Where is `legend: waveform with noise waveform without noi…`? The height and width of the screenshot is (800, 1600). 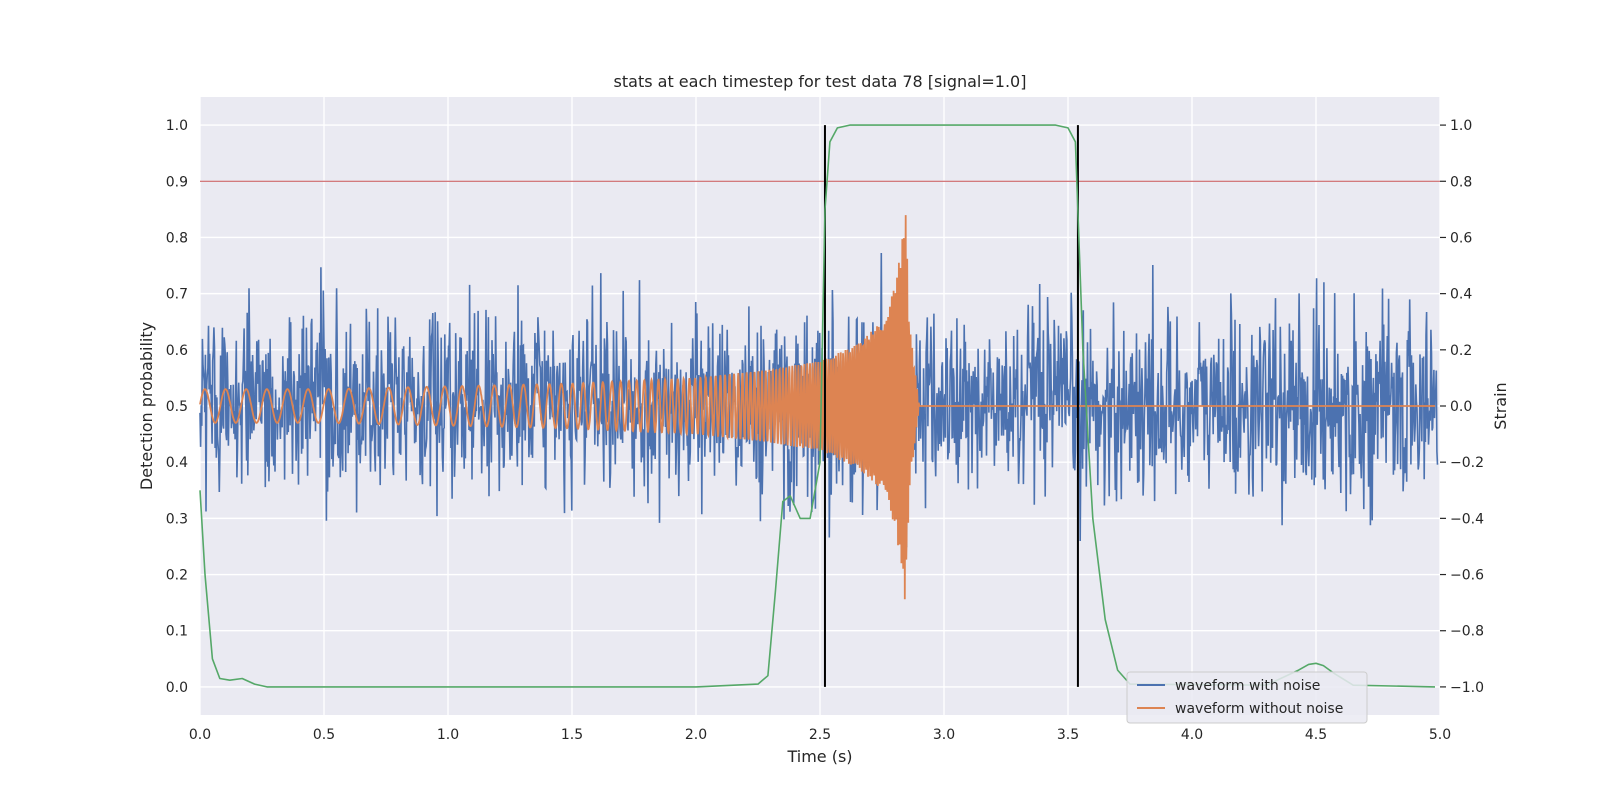
legend: waveform with noise waveform without noi… is located at coordinates (1247, 697).